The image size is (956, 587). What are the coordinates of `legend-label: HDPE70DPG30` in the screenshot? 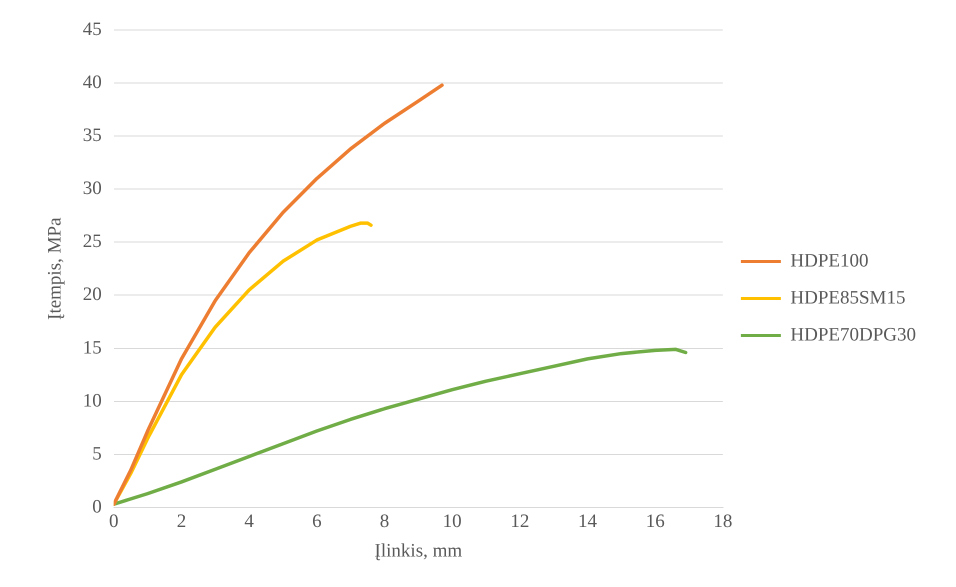 It's located at (853, 335).